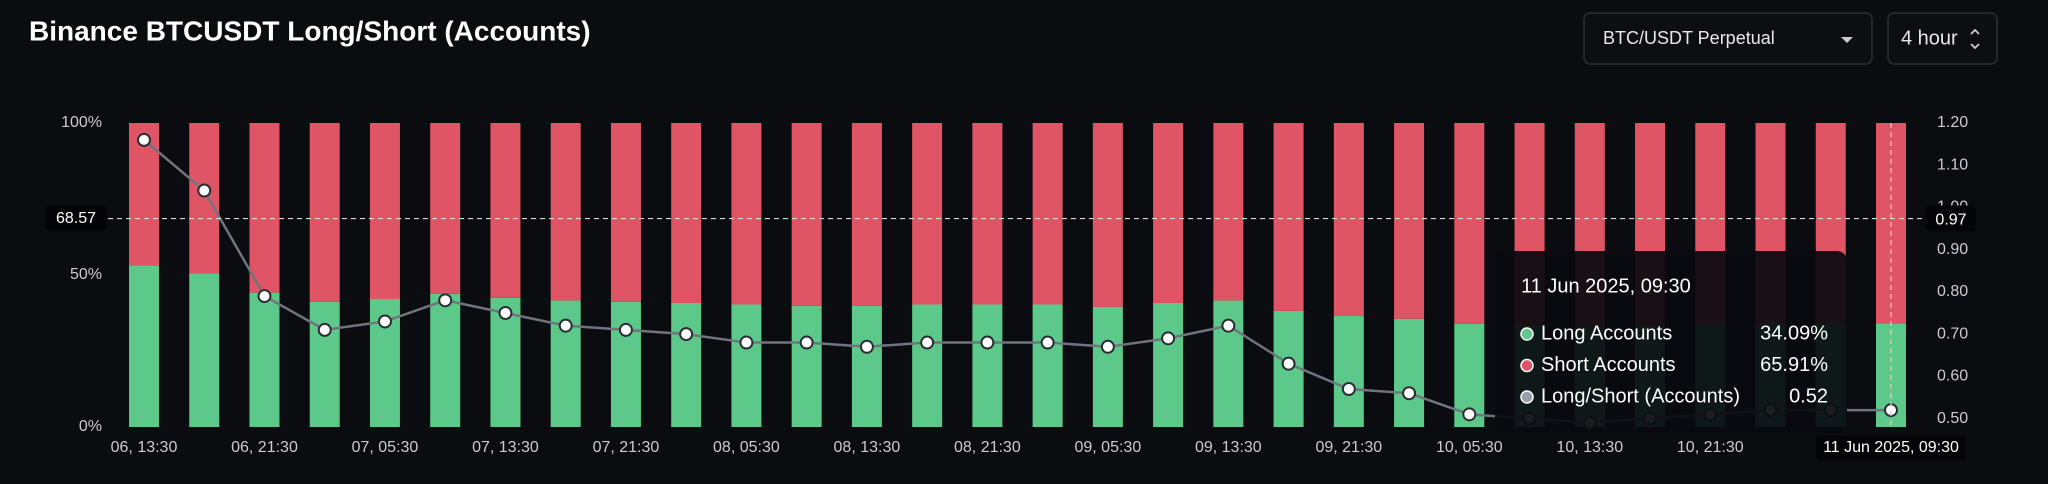  Describe the element at coordinates (1794, 333) in the screenshot. I see `tooltip-value: 34.09%` at that location.